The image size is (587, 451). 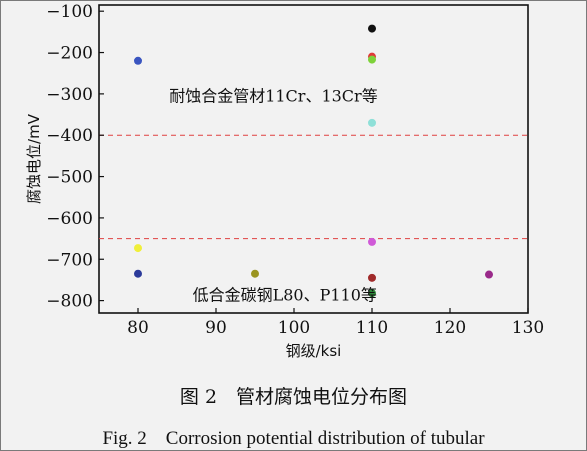 What do you see at coordinates (34, 158) in the screenshot?
I see `y-axis-title: 腐蚀电位/mV` at bounding box center [34, 158].